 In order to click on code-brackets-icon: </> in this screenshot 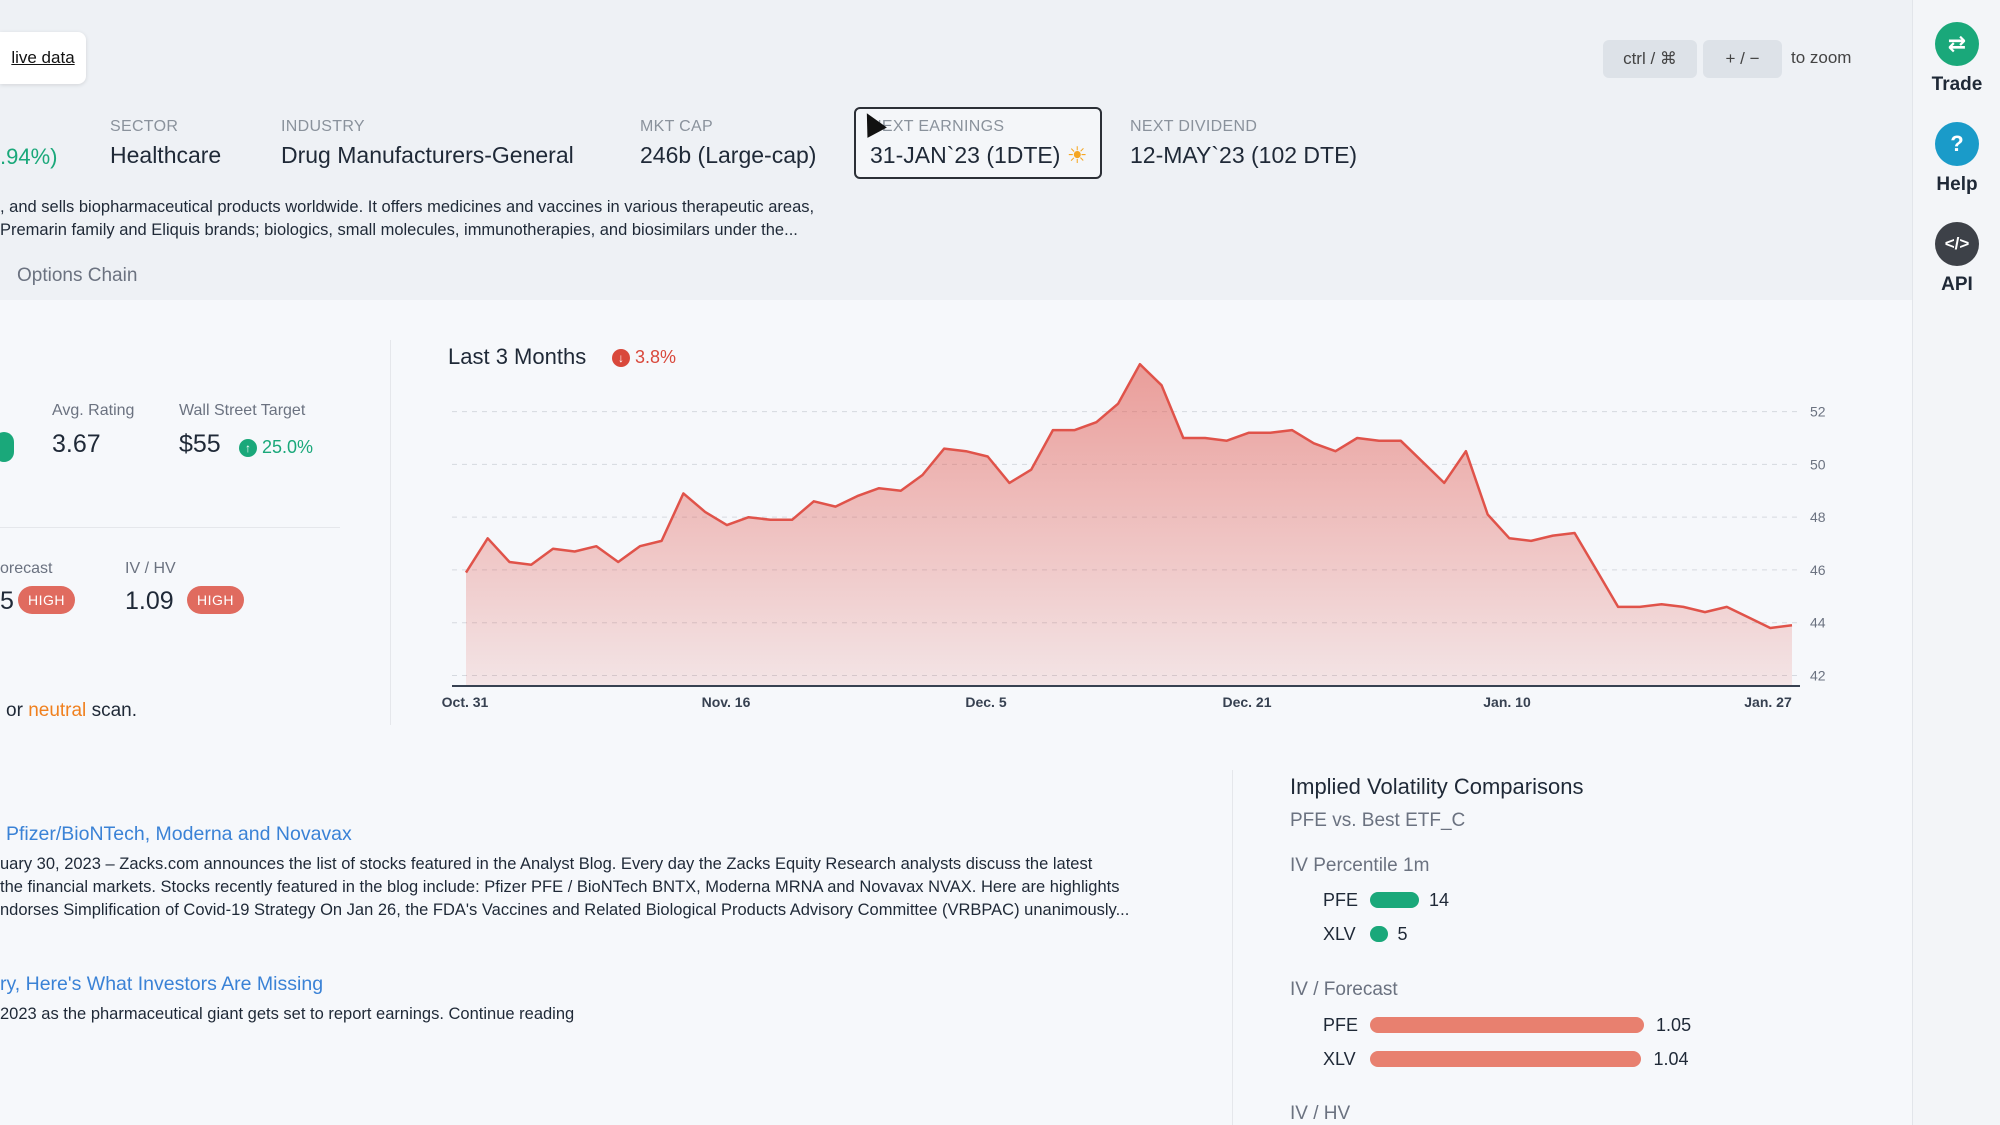, I will do `click(1957, 244)`.